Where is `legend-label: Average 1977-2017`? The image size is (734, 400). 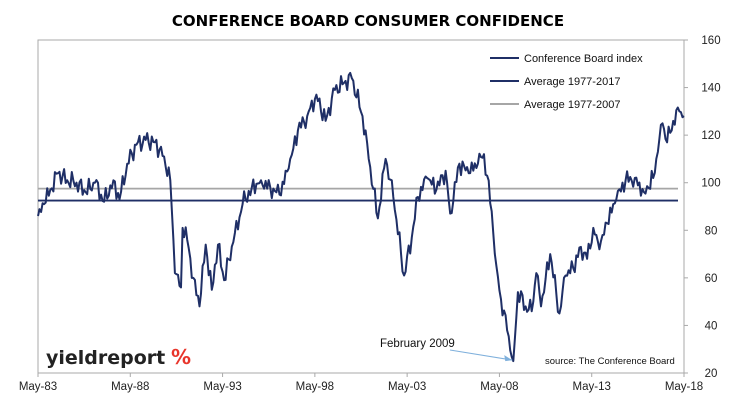 legend-label: Average 1977-2017 is located at coordinates (572, 82).